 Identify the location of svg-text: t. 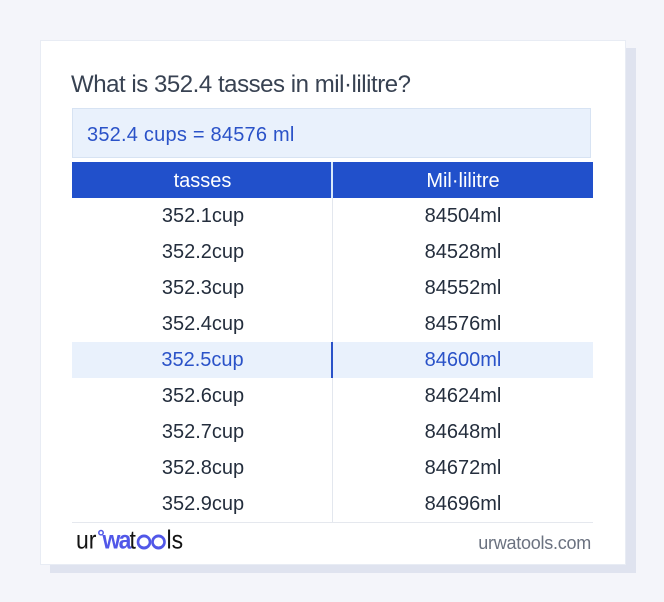
(133, 540).